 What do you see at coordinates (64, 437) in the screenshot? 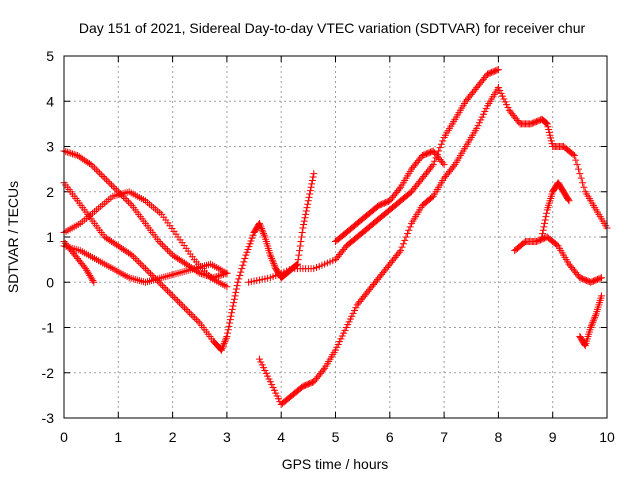
I see `x-tick-label: 0` at bounding box center [64, 437].